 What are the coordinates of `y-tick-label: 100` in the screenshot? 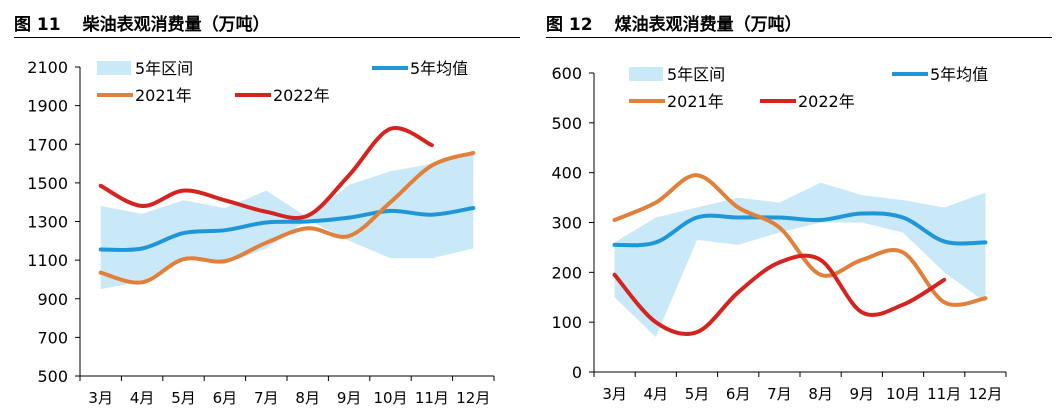 It's located at (566, 322).